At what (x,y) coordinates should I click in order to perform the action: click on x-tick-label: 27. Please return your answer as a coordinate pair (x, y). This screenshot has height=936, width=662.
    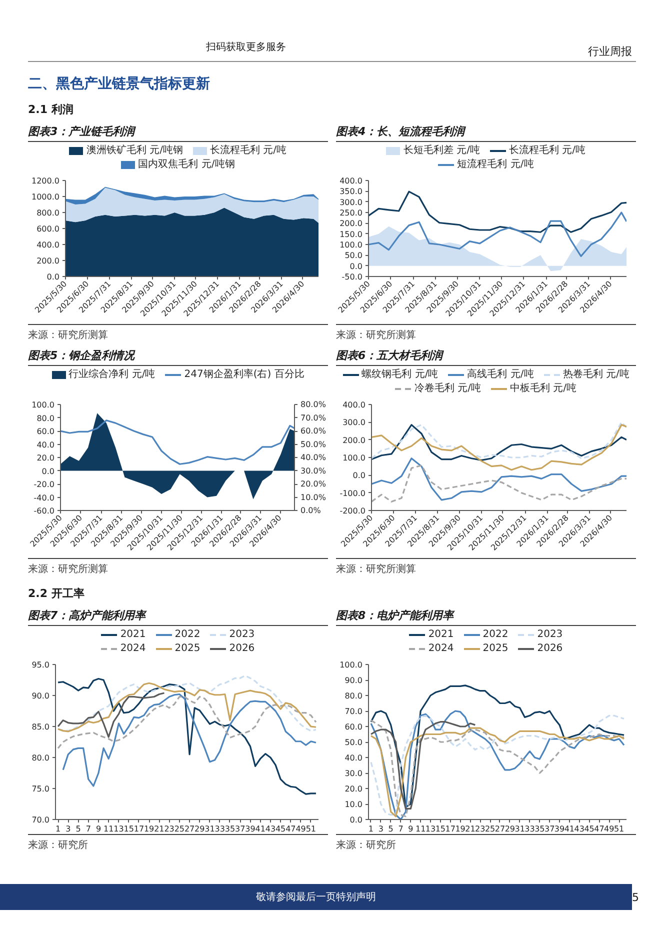
    Looking at the image, I should click on (500, 829).